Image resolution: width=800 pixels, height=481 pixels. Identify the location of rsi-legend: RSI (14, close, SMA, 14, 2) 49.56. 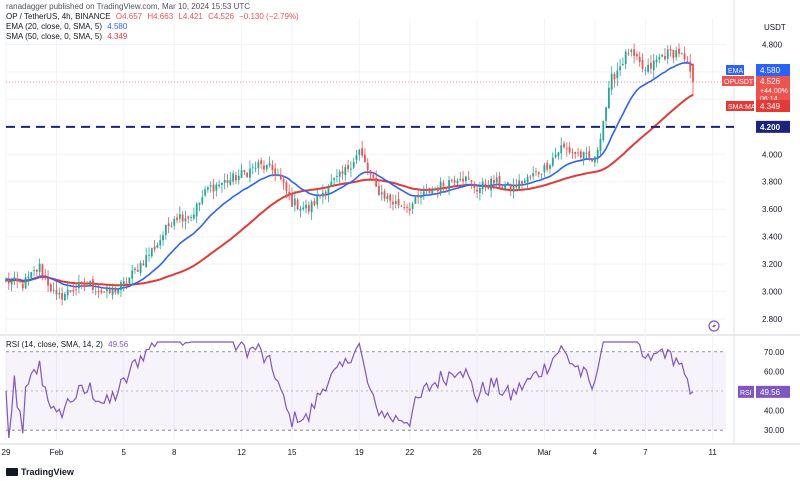
(68, 345).